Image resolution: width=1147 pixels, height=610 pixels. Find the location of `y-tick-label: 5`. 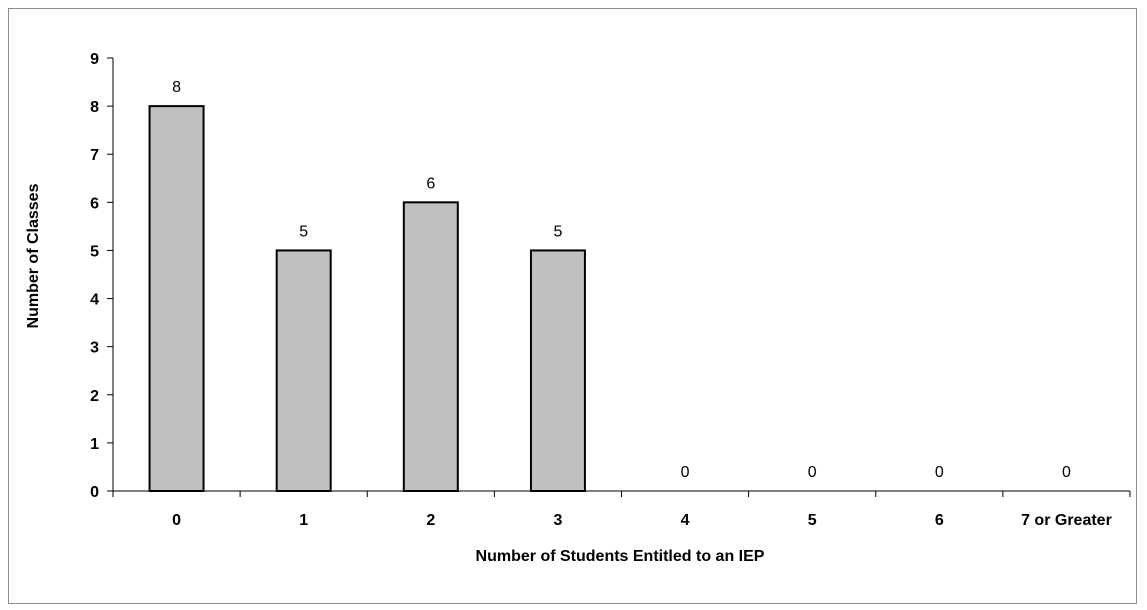

y-tick-label: 5 is located at coordinates (94, 251).